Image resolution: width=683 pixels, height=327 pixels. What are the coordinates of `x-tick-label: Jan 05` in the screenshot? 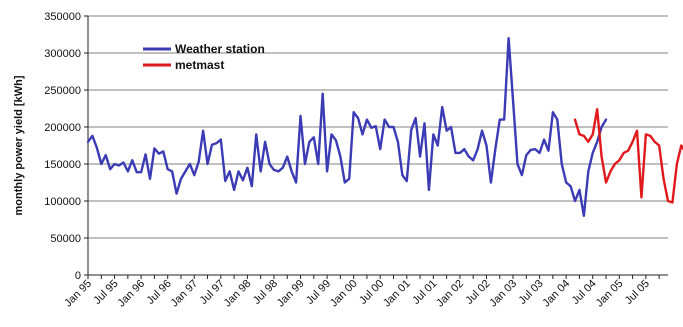 It's located at (610, 294).